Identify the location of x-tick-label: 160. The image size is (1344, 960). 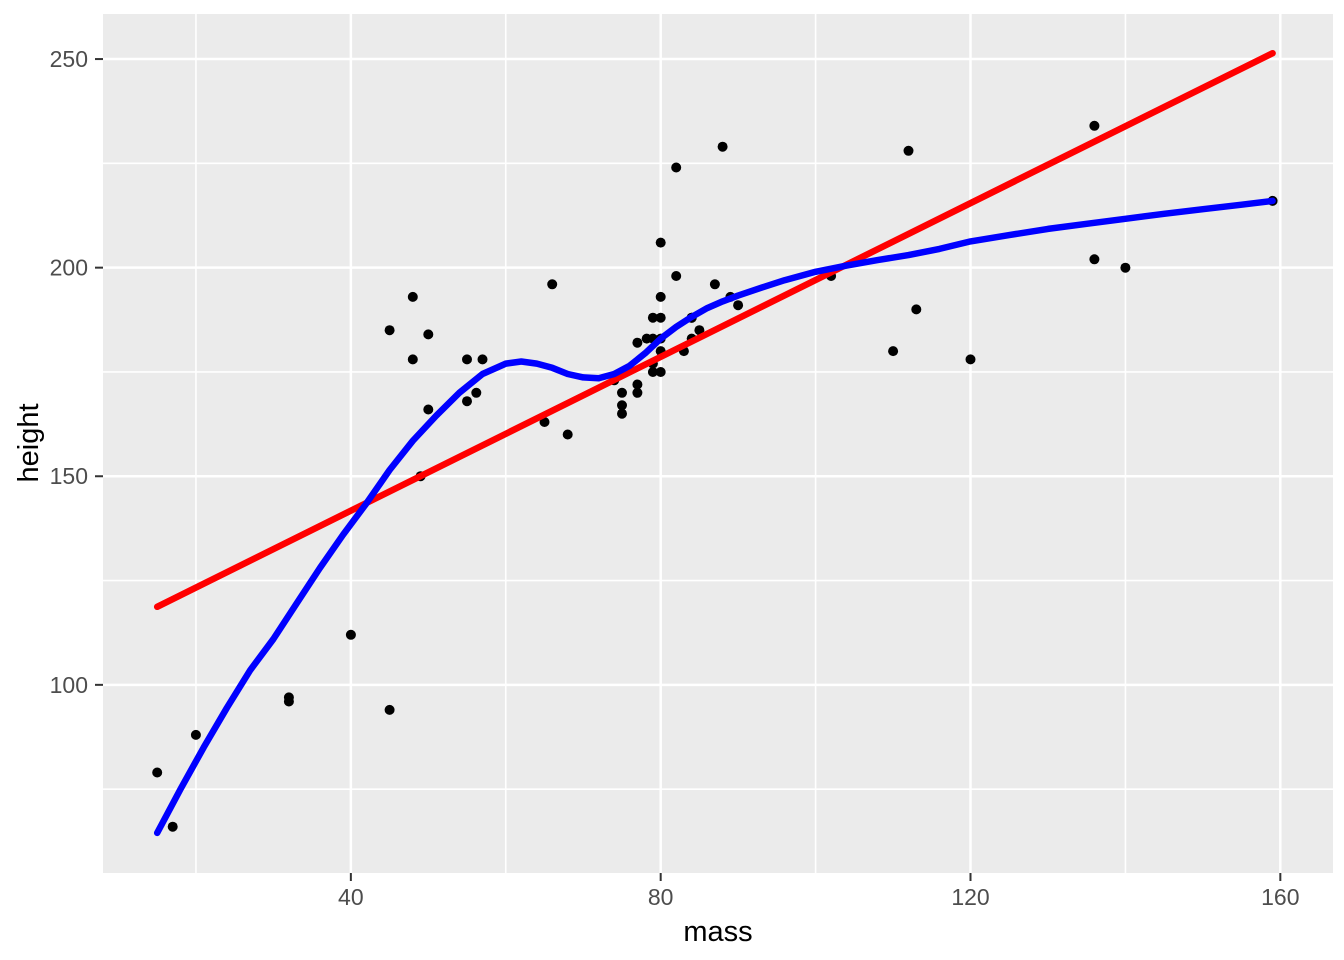
(1280, 897).